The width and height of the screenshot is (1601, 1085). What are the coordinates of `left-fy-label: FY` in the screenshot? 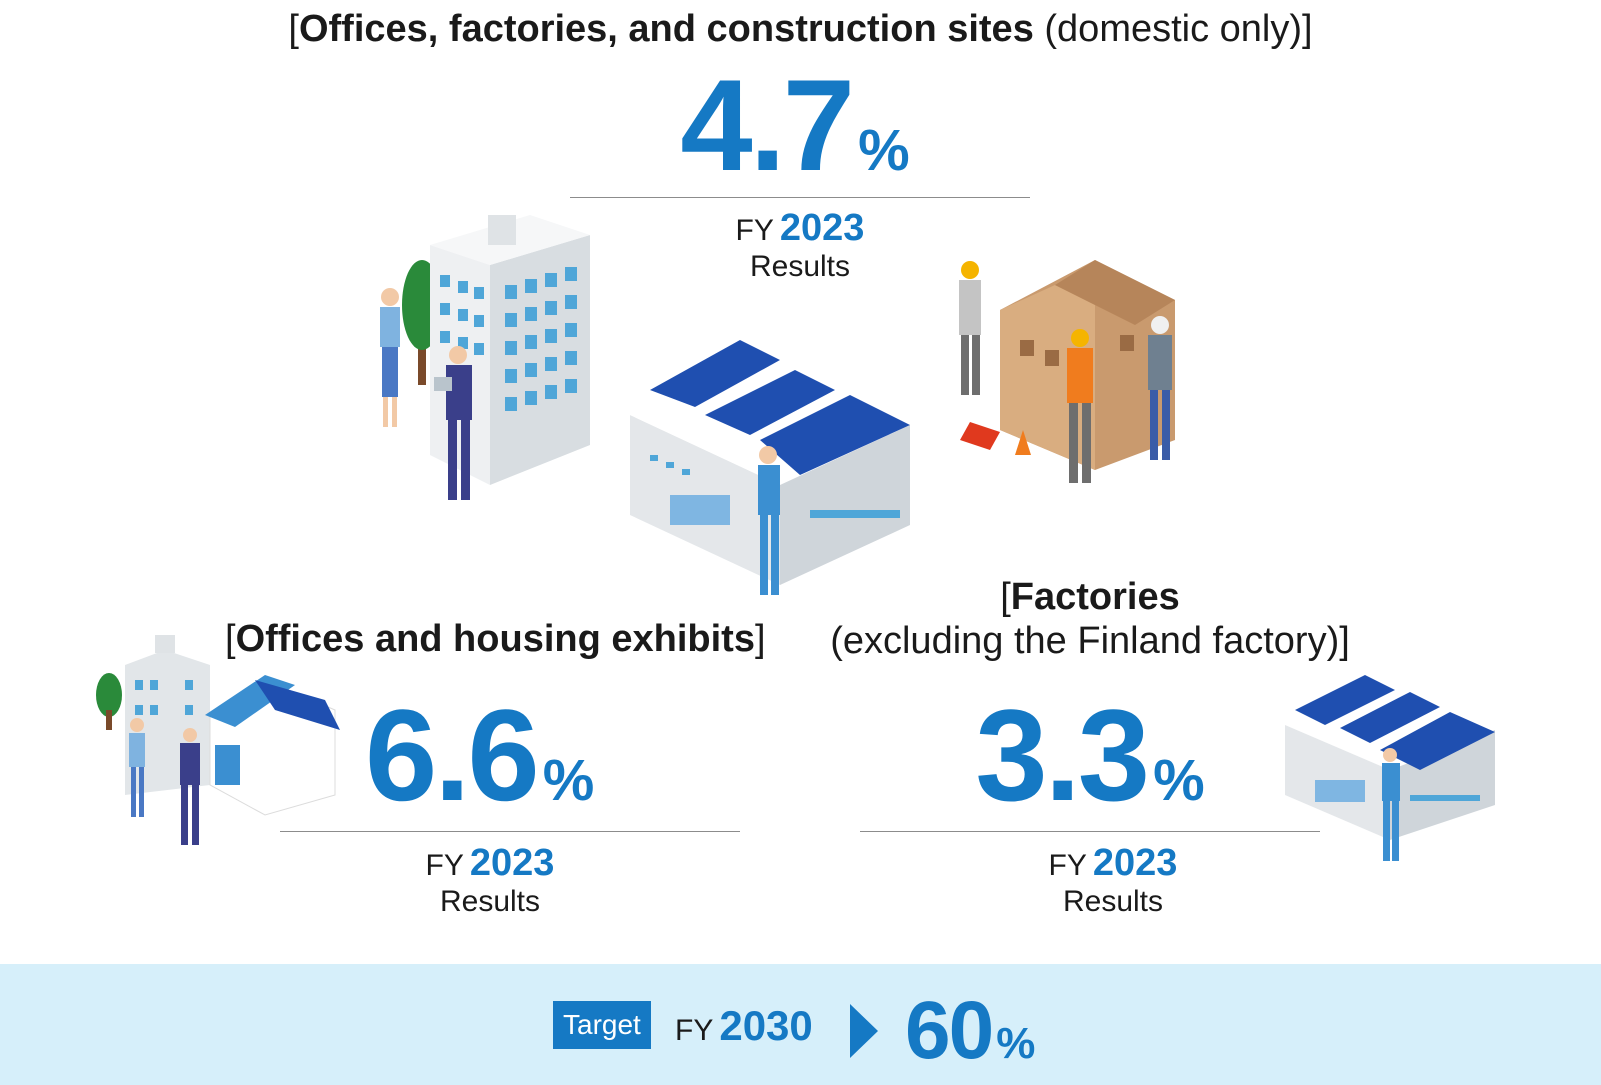 It's located at (444, 865).